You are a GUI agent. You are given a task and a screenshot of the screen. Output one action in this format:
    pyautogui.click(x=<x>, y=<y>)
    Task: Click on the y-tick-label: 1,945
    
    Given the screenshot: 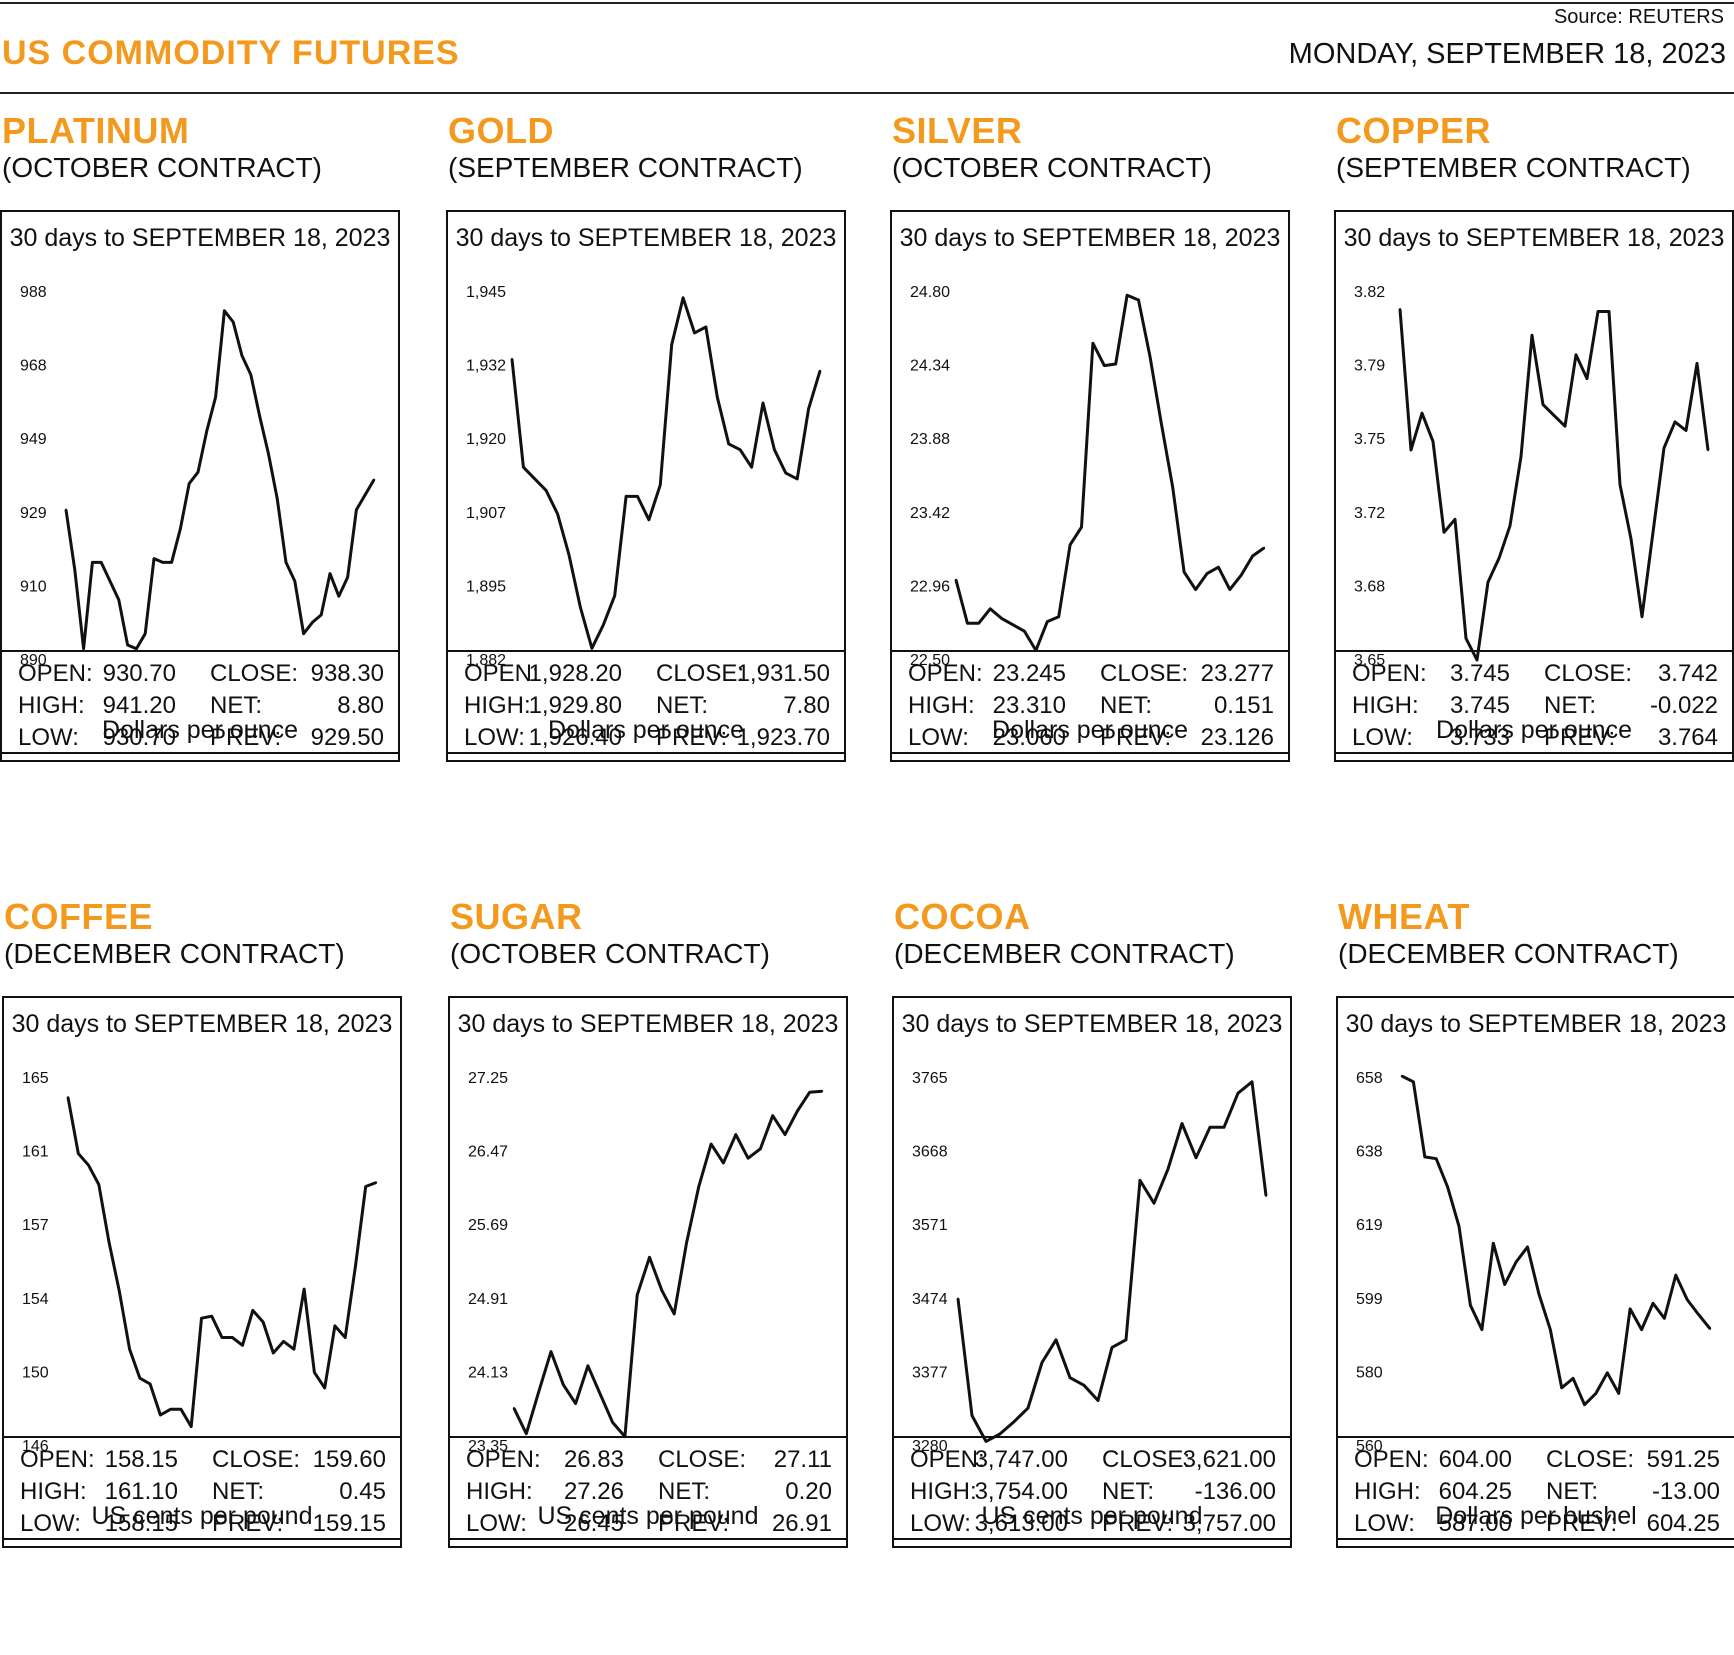 What is the action you would take?
    pyautogui.click(x=486, y=292)
    